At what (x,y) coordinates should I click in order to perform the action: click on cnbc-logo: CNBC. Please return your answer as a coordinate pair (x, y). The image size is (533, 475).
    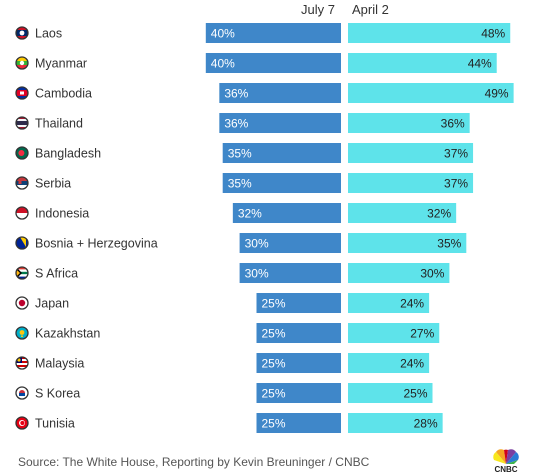
    Looking at the image, I should click on (506, 461).